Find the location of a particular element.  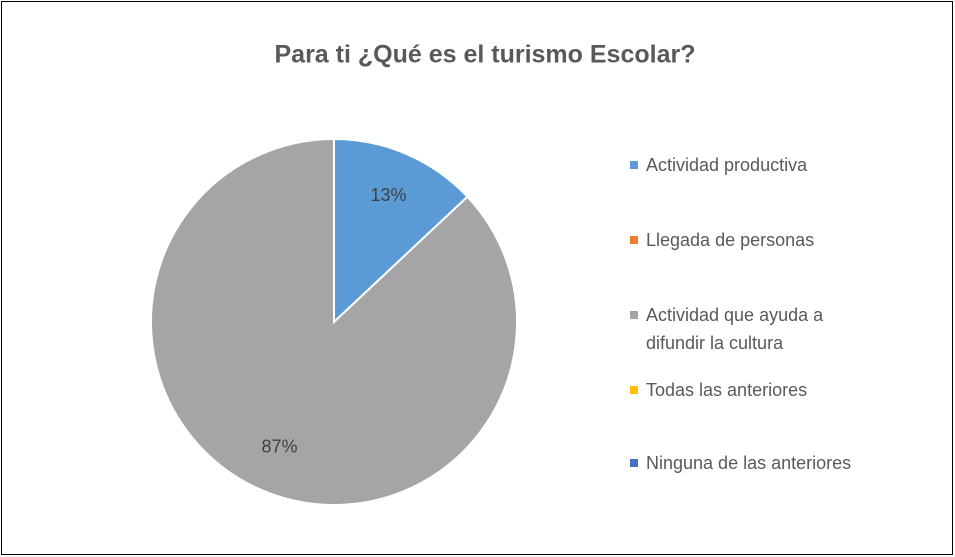

legend-item: Ninguna de las anteriores is located at coordinates (780, 463).